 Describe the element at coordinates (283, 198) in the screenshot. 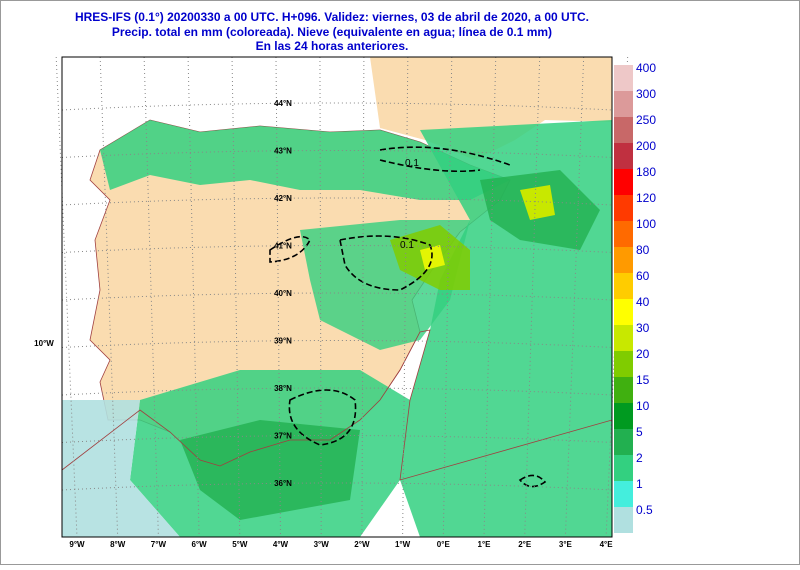

I see `lat-label: 42°N` at that location.